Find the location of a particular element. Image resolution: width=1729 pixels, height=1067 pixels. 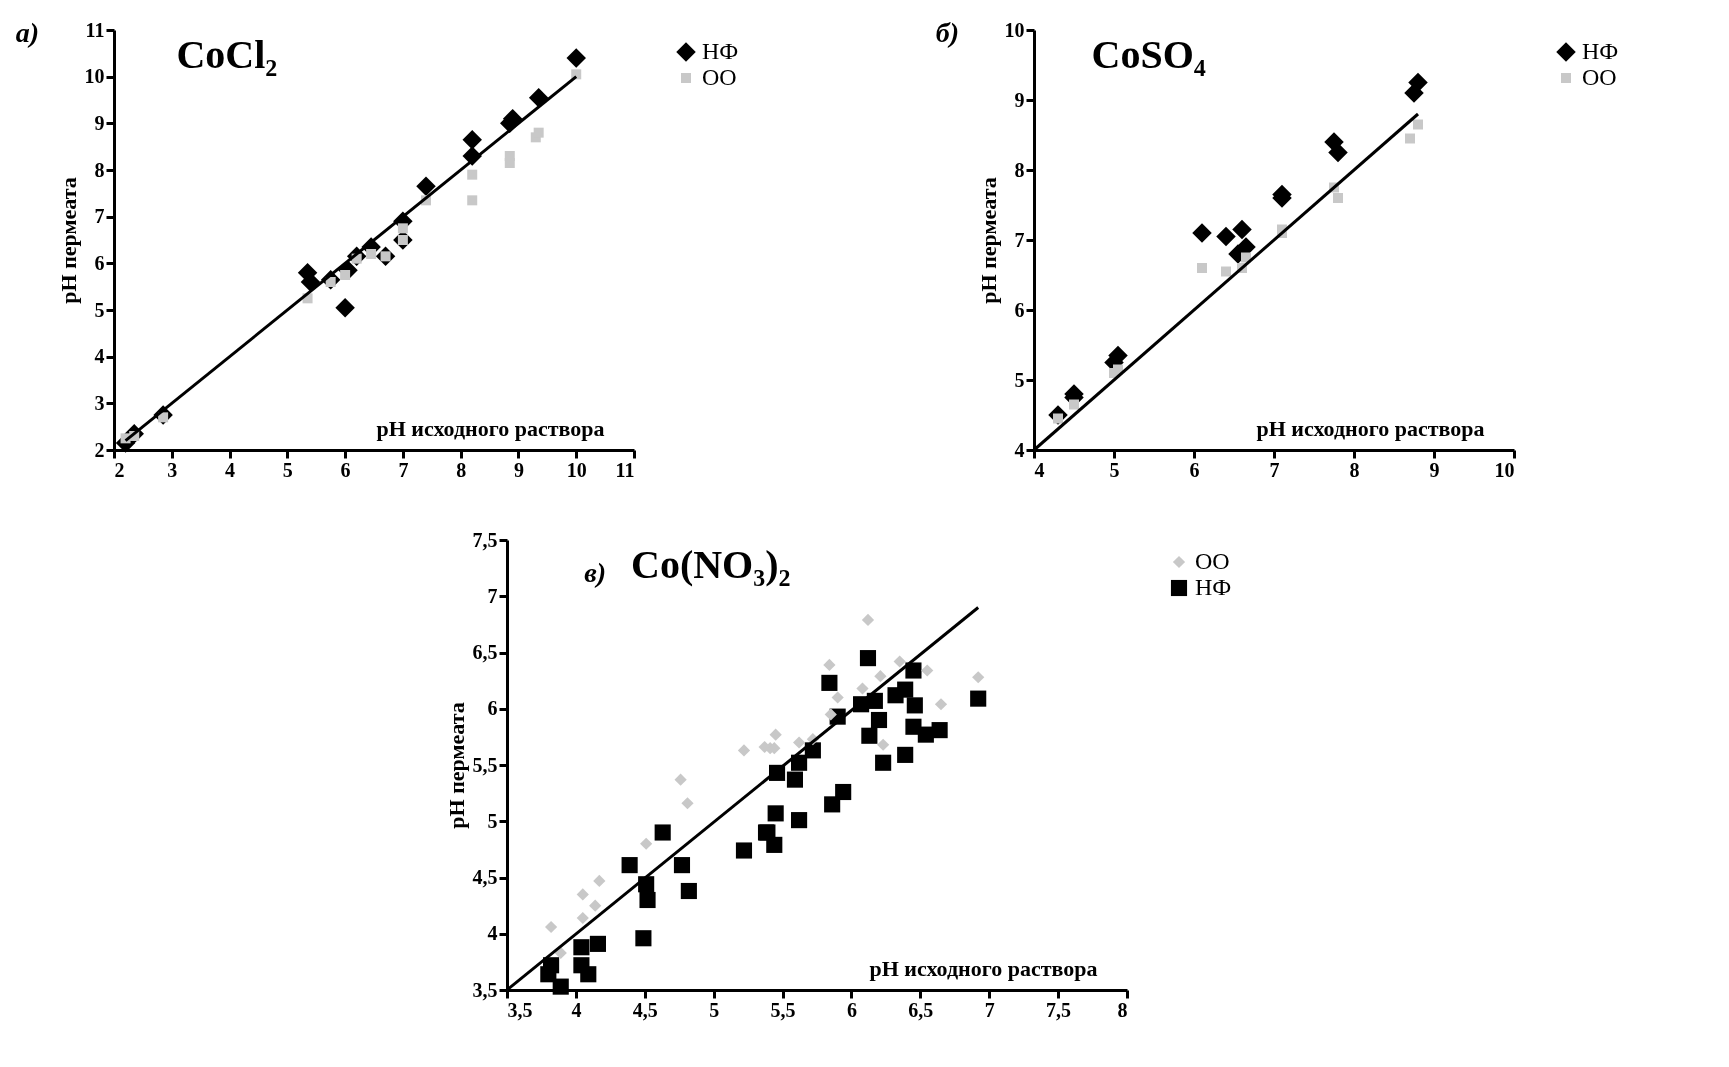

y-tick-label: 11 is located at coordinates (95, 29).